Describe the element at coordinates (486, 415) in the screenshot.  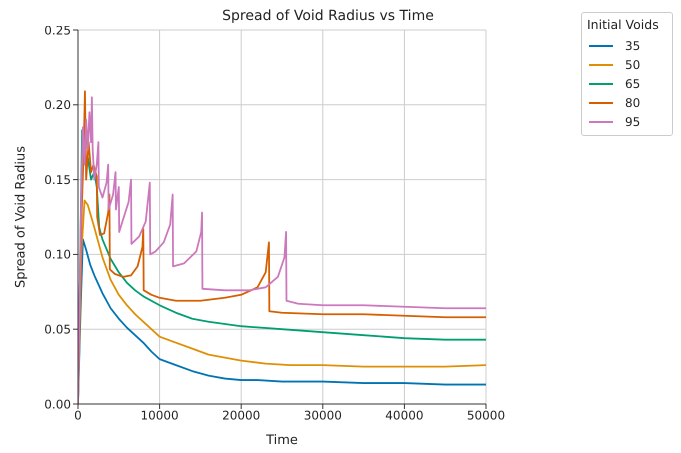
I see `x-tick-label: 50000` at that location.